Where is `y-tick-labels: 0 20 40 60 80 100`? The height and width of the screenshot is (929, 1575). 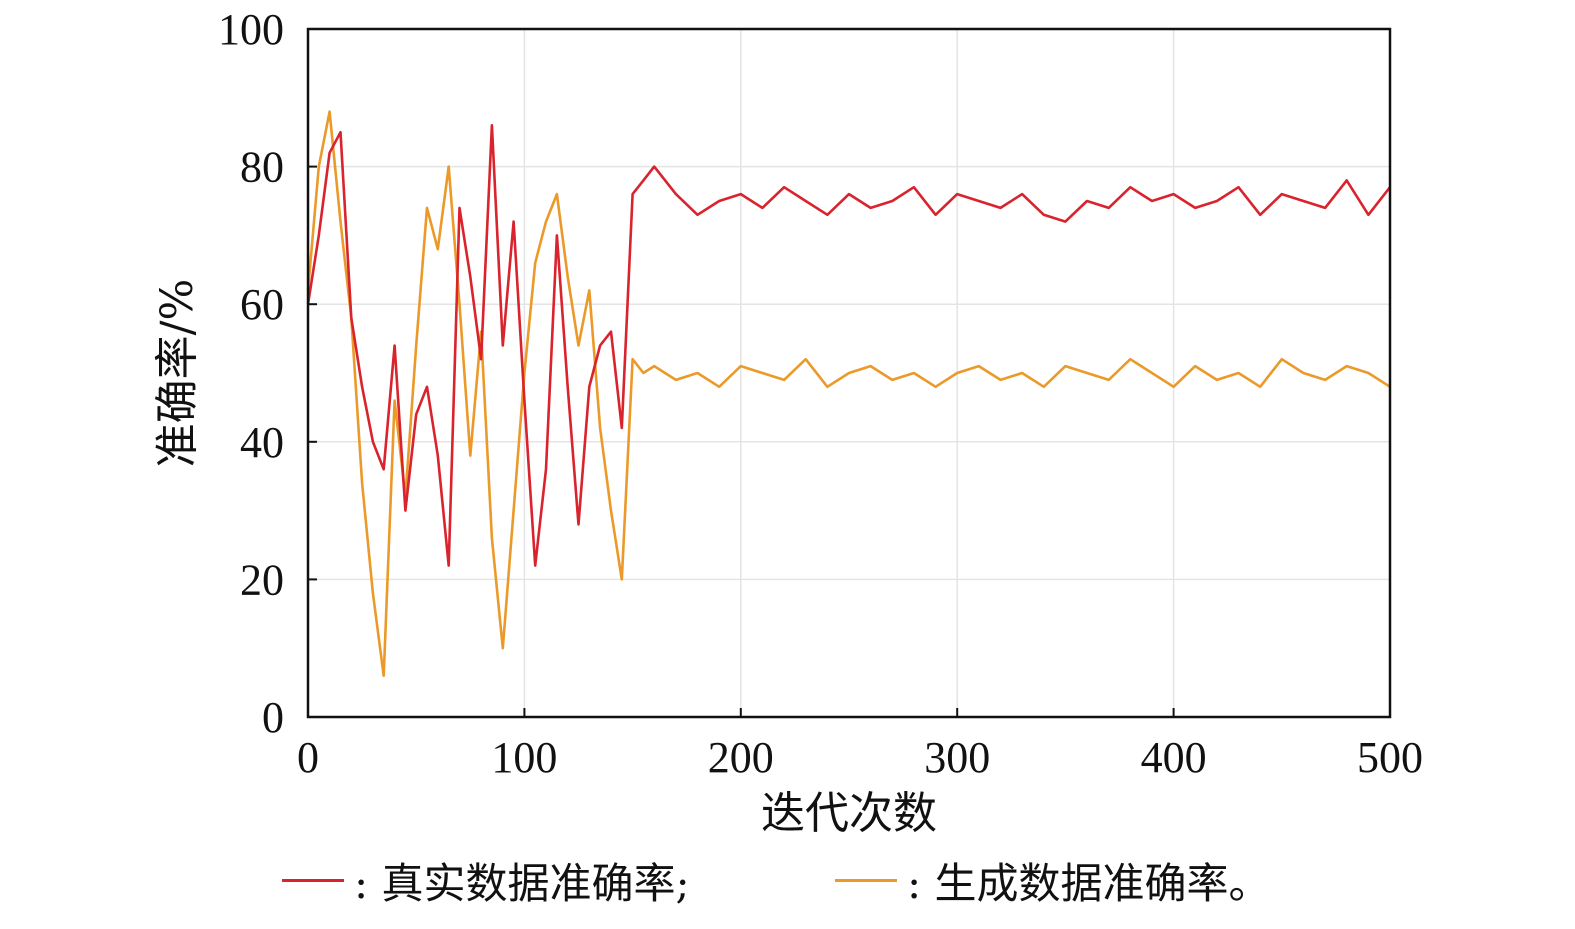 y-tick-labels: 0 20 40 60 80 100 is located at coordinates (251, 373).